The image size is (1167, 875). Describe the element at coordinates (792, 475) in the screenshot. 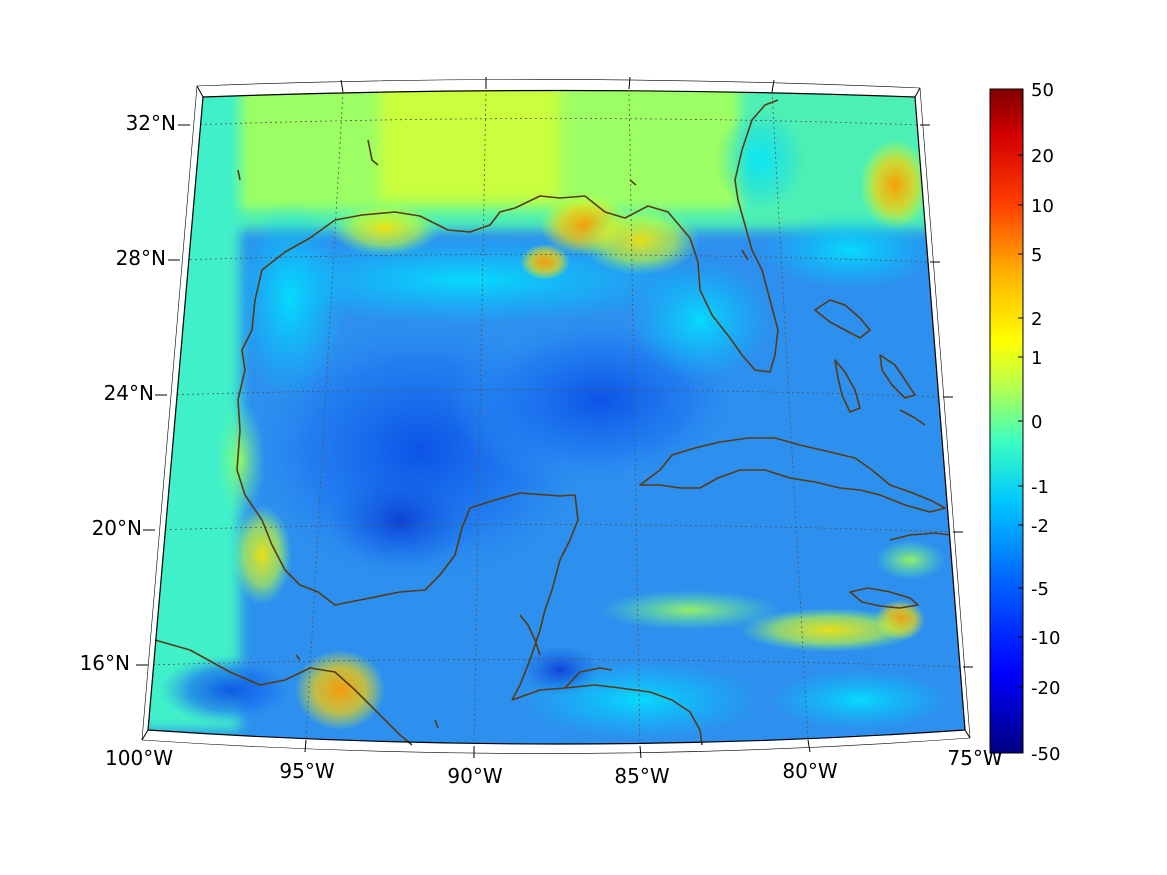

I see `cuba-coast` at that location.